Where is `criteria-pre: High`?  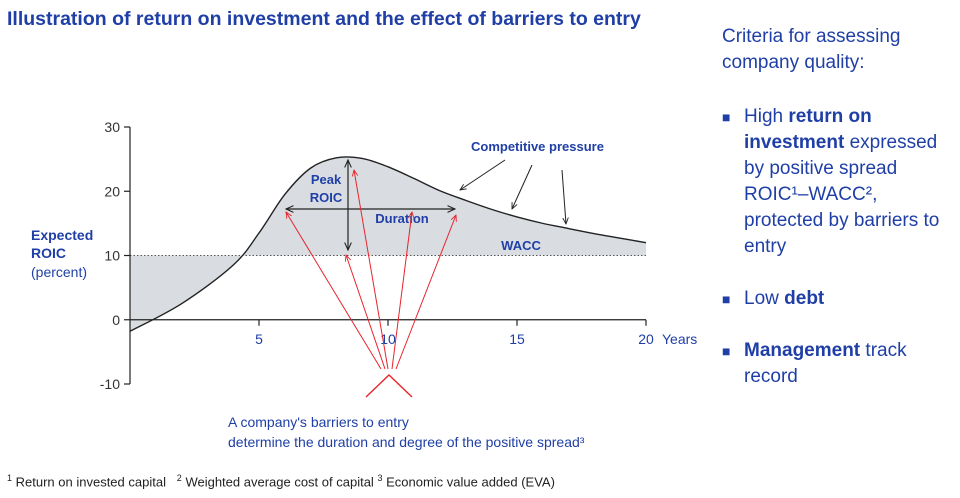 criteria-pre: High is located at coordinates (766, 116).